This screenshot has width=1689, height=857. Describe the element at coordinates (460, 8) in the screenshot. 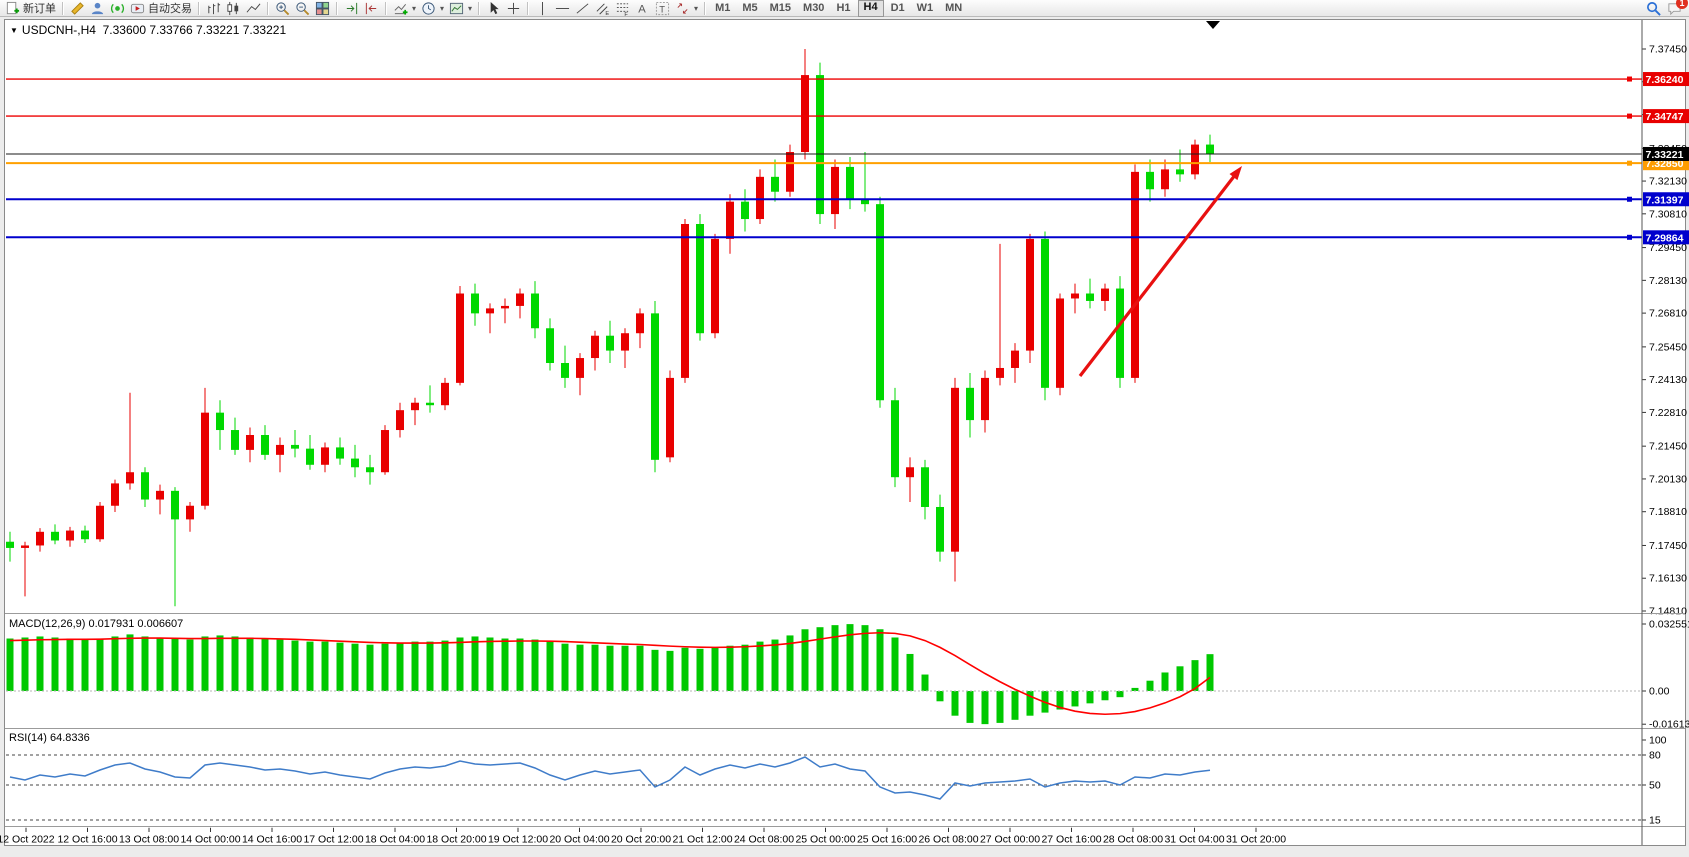

I see `templates-button: ▾` at that location.